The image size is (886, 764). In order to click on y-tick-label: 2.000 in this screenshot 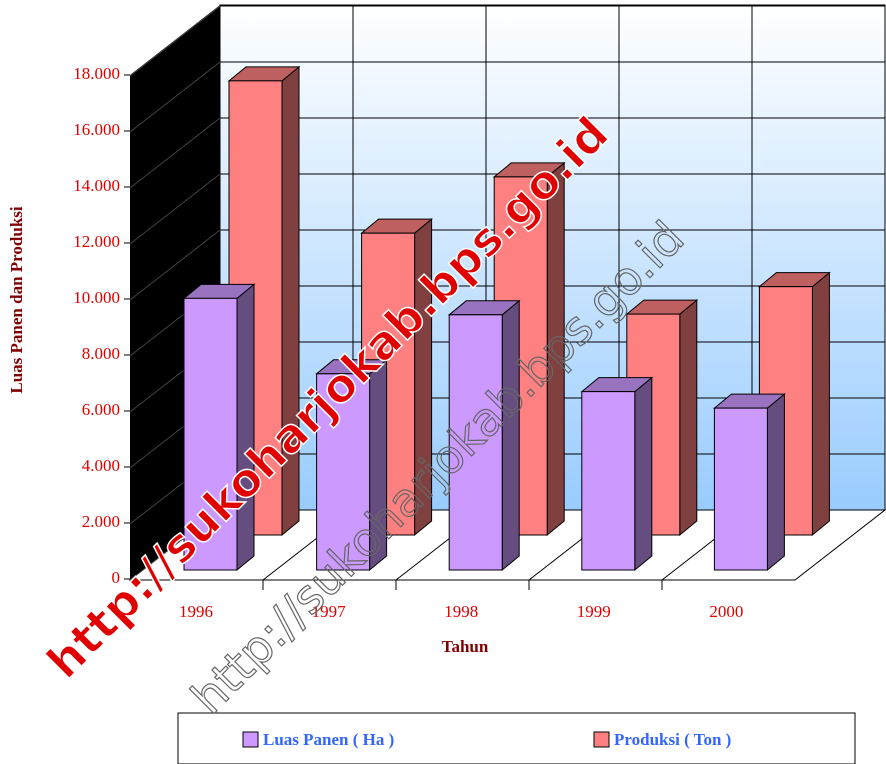, I will do `click(101, 521)`.